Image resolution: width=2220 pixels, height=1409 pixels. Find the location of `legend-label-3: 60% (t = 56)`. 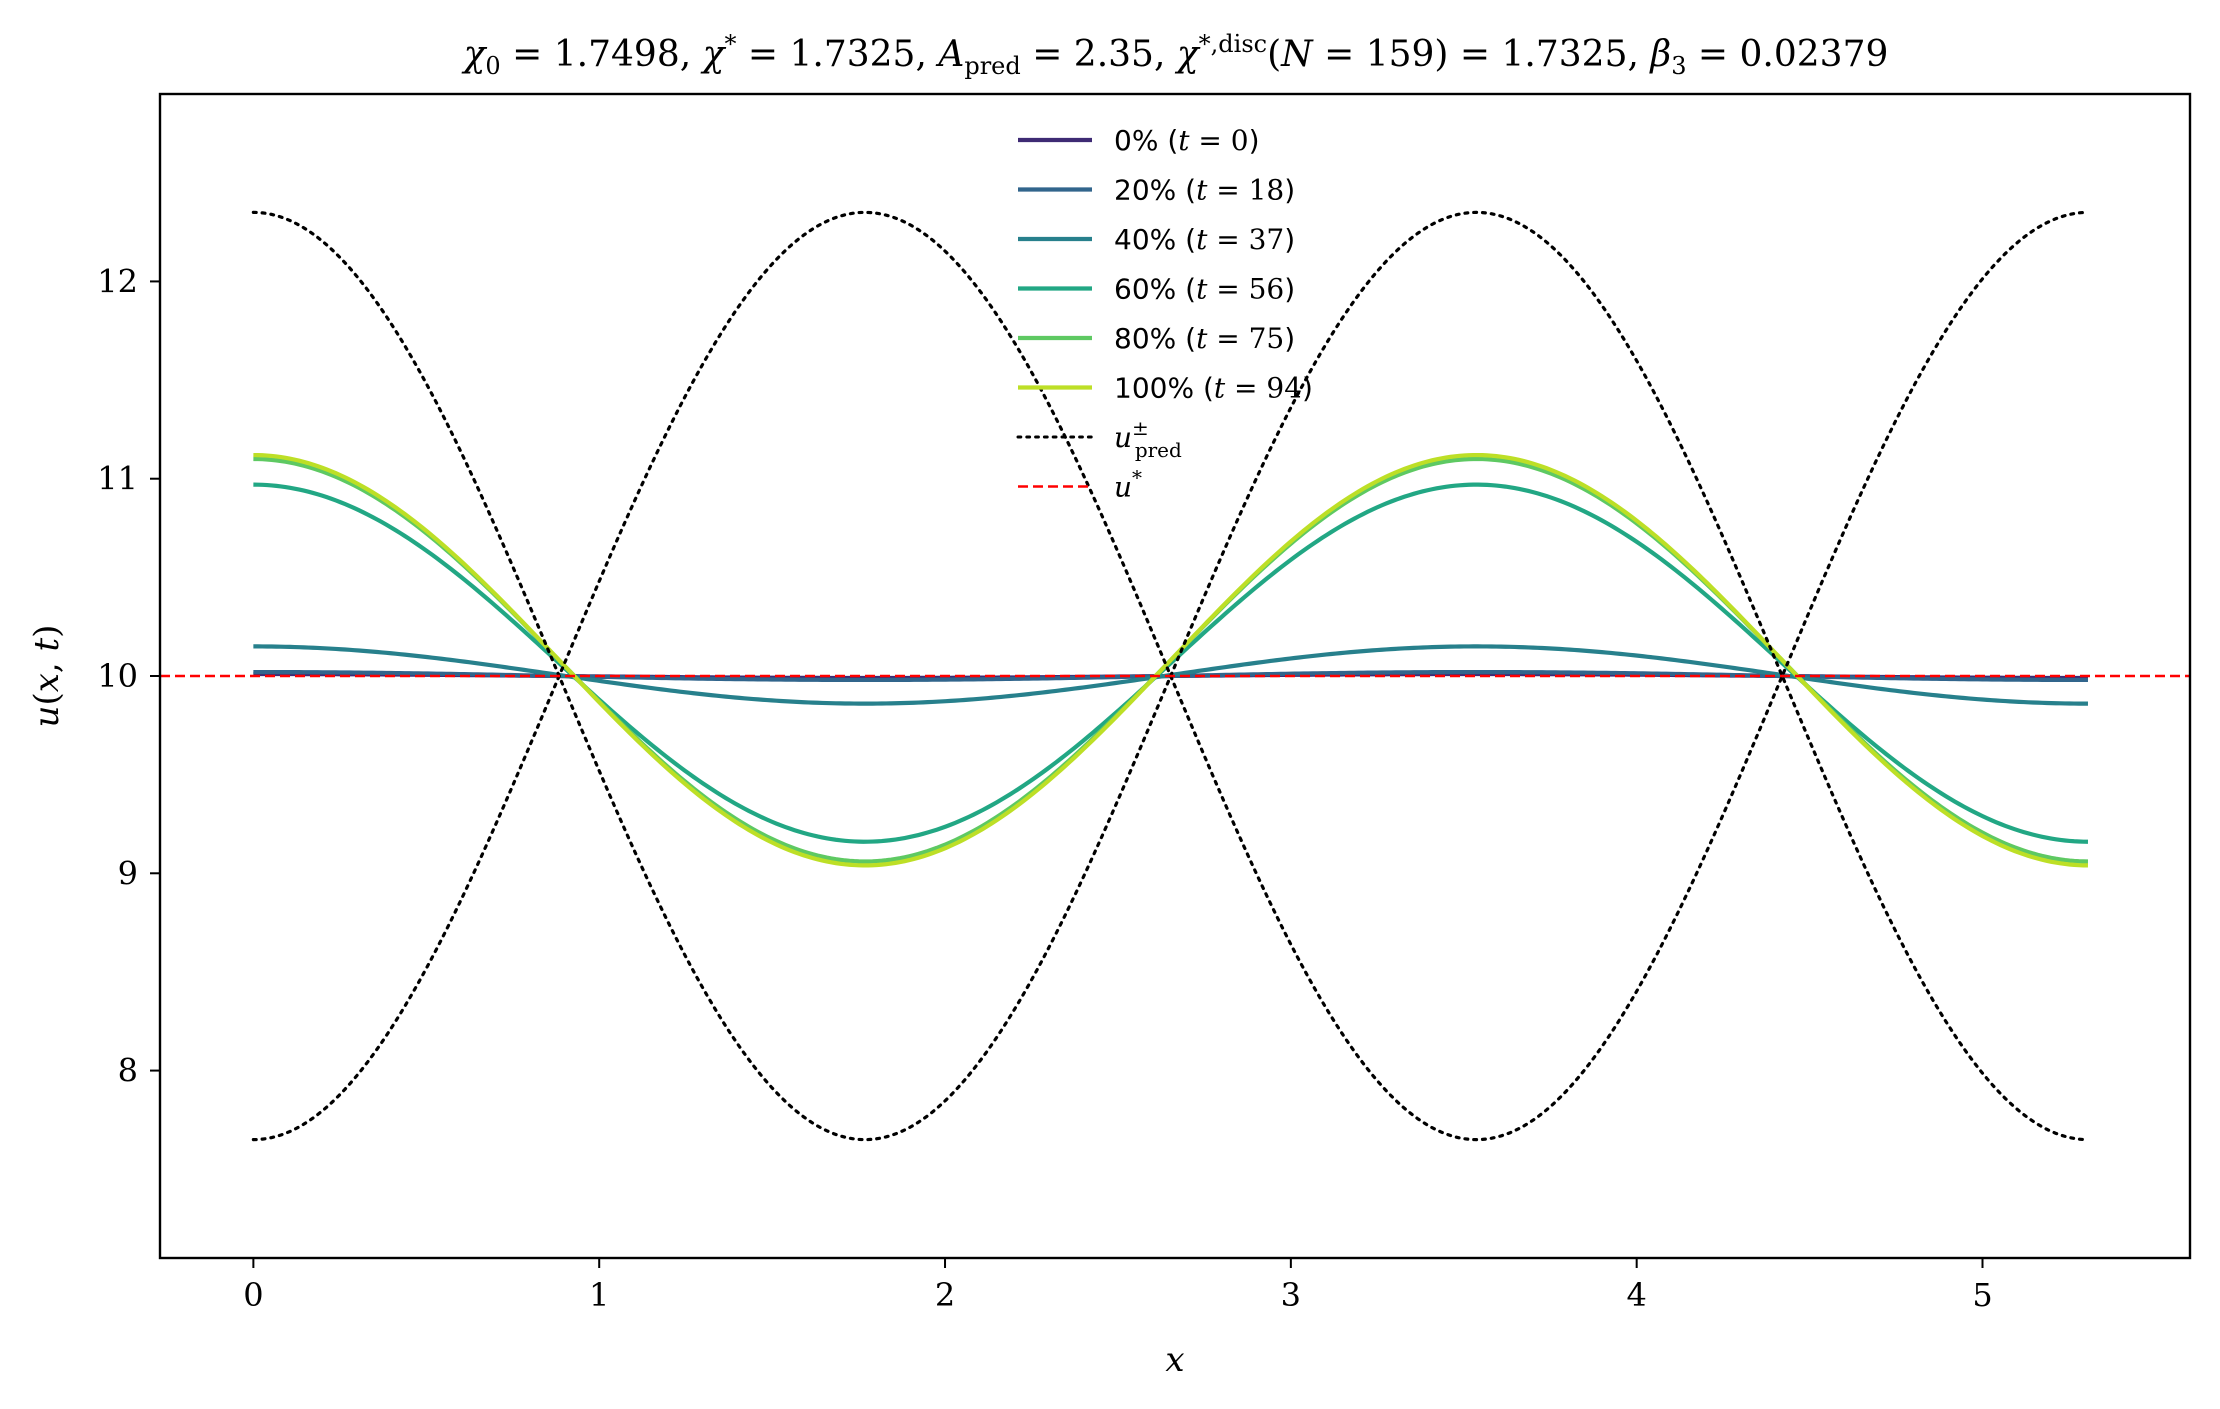

legend-label-3: 60% (t = 56) is located at coordinates (1204, 289).